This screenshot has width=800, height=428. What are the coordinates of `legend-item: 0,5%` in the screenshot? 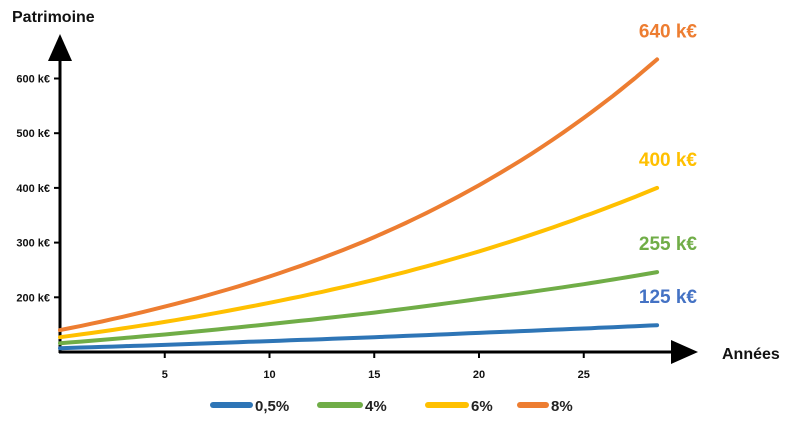 It's located at (249, 406).